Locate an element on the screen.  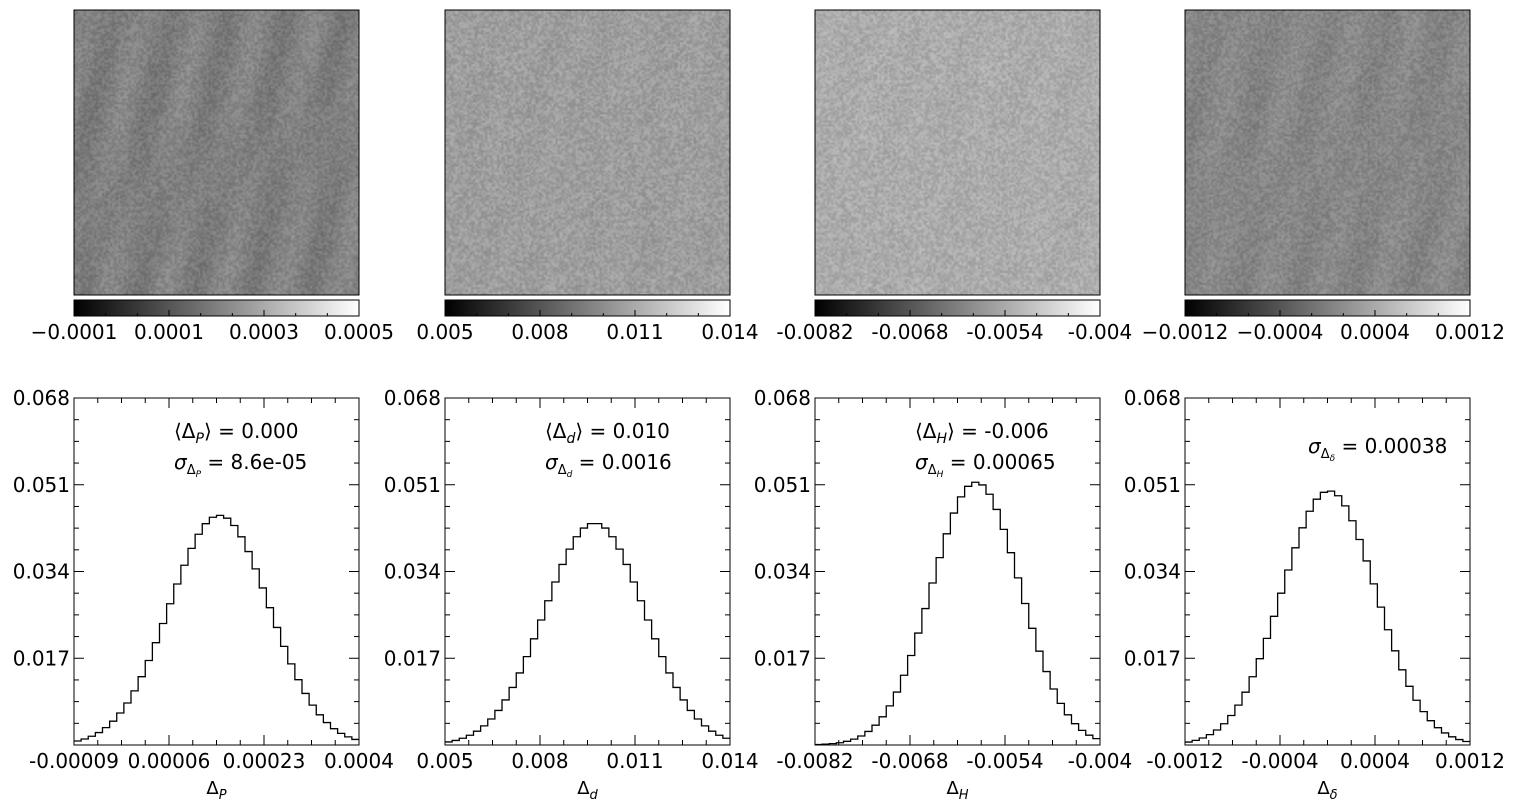
mean-annotation: ⟨ΔH⟩ = -0.006 is located at coordinates (982, 433).